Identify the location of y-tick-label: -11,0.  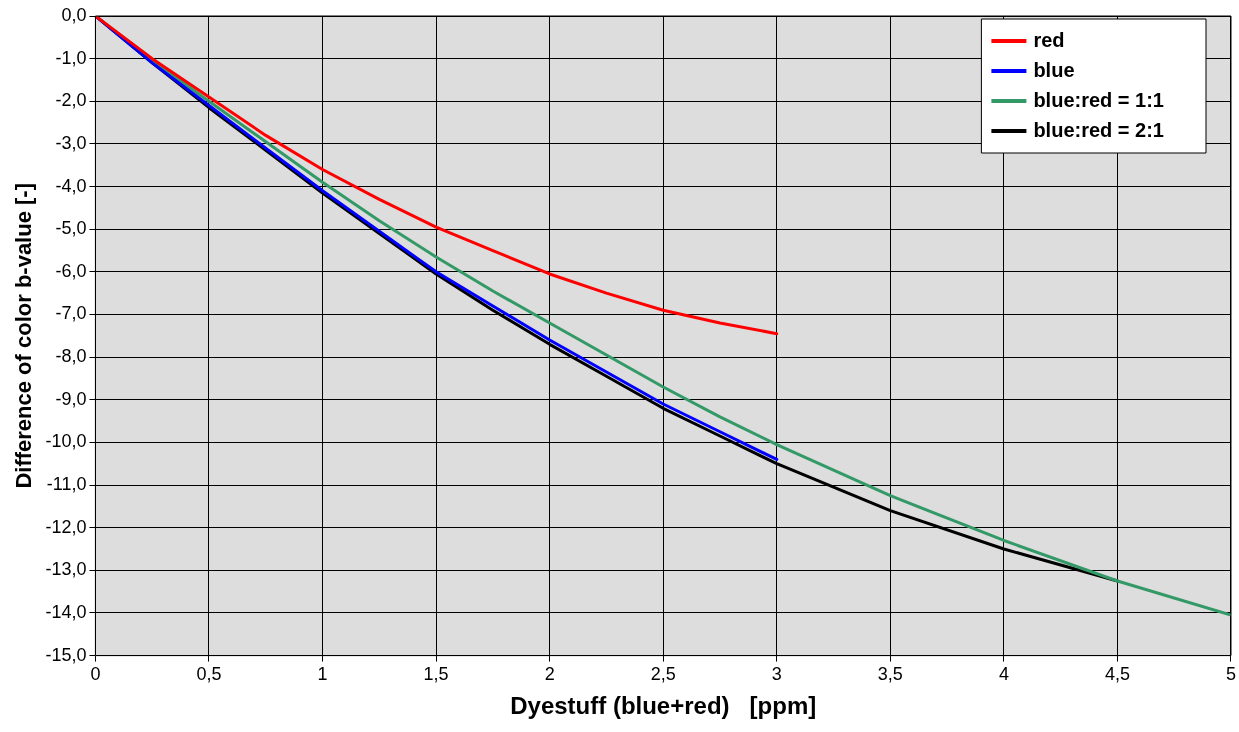
(66, 484).